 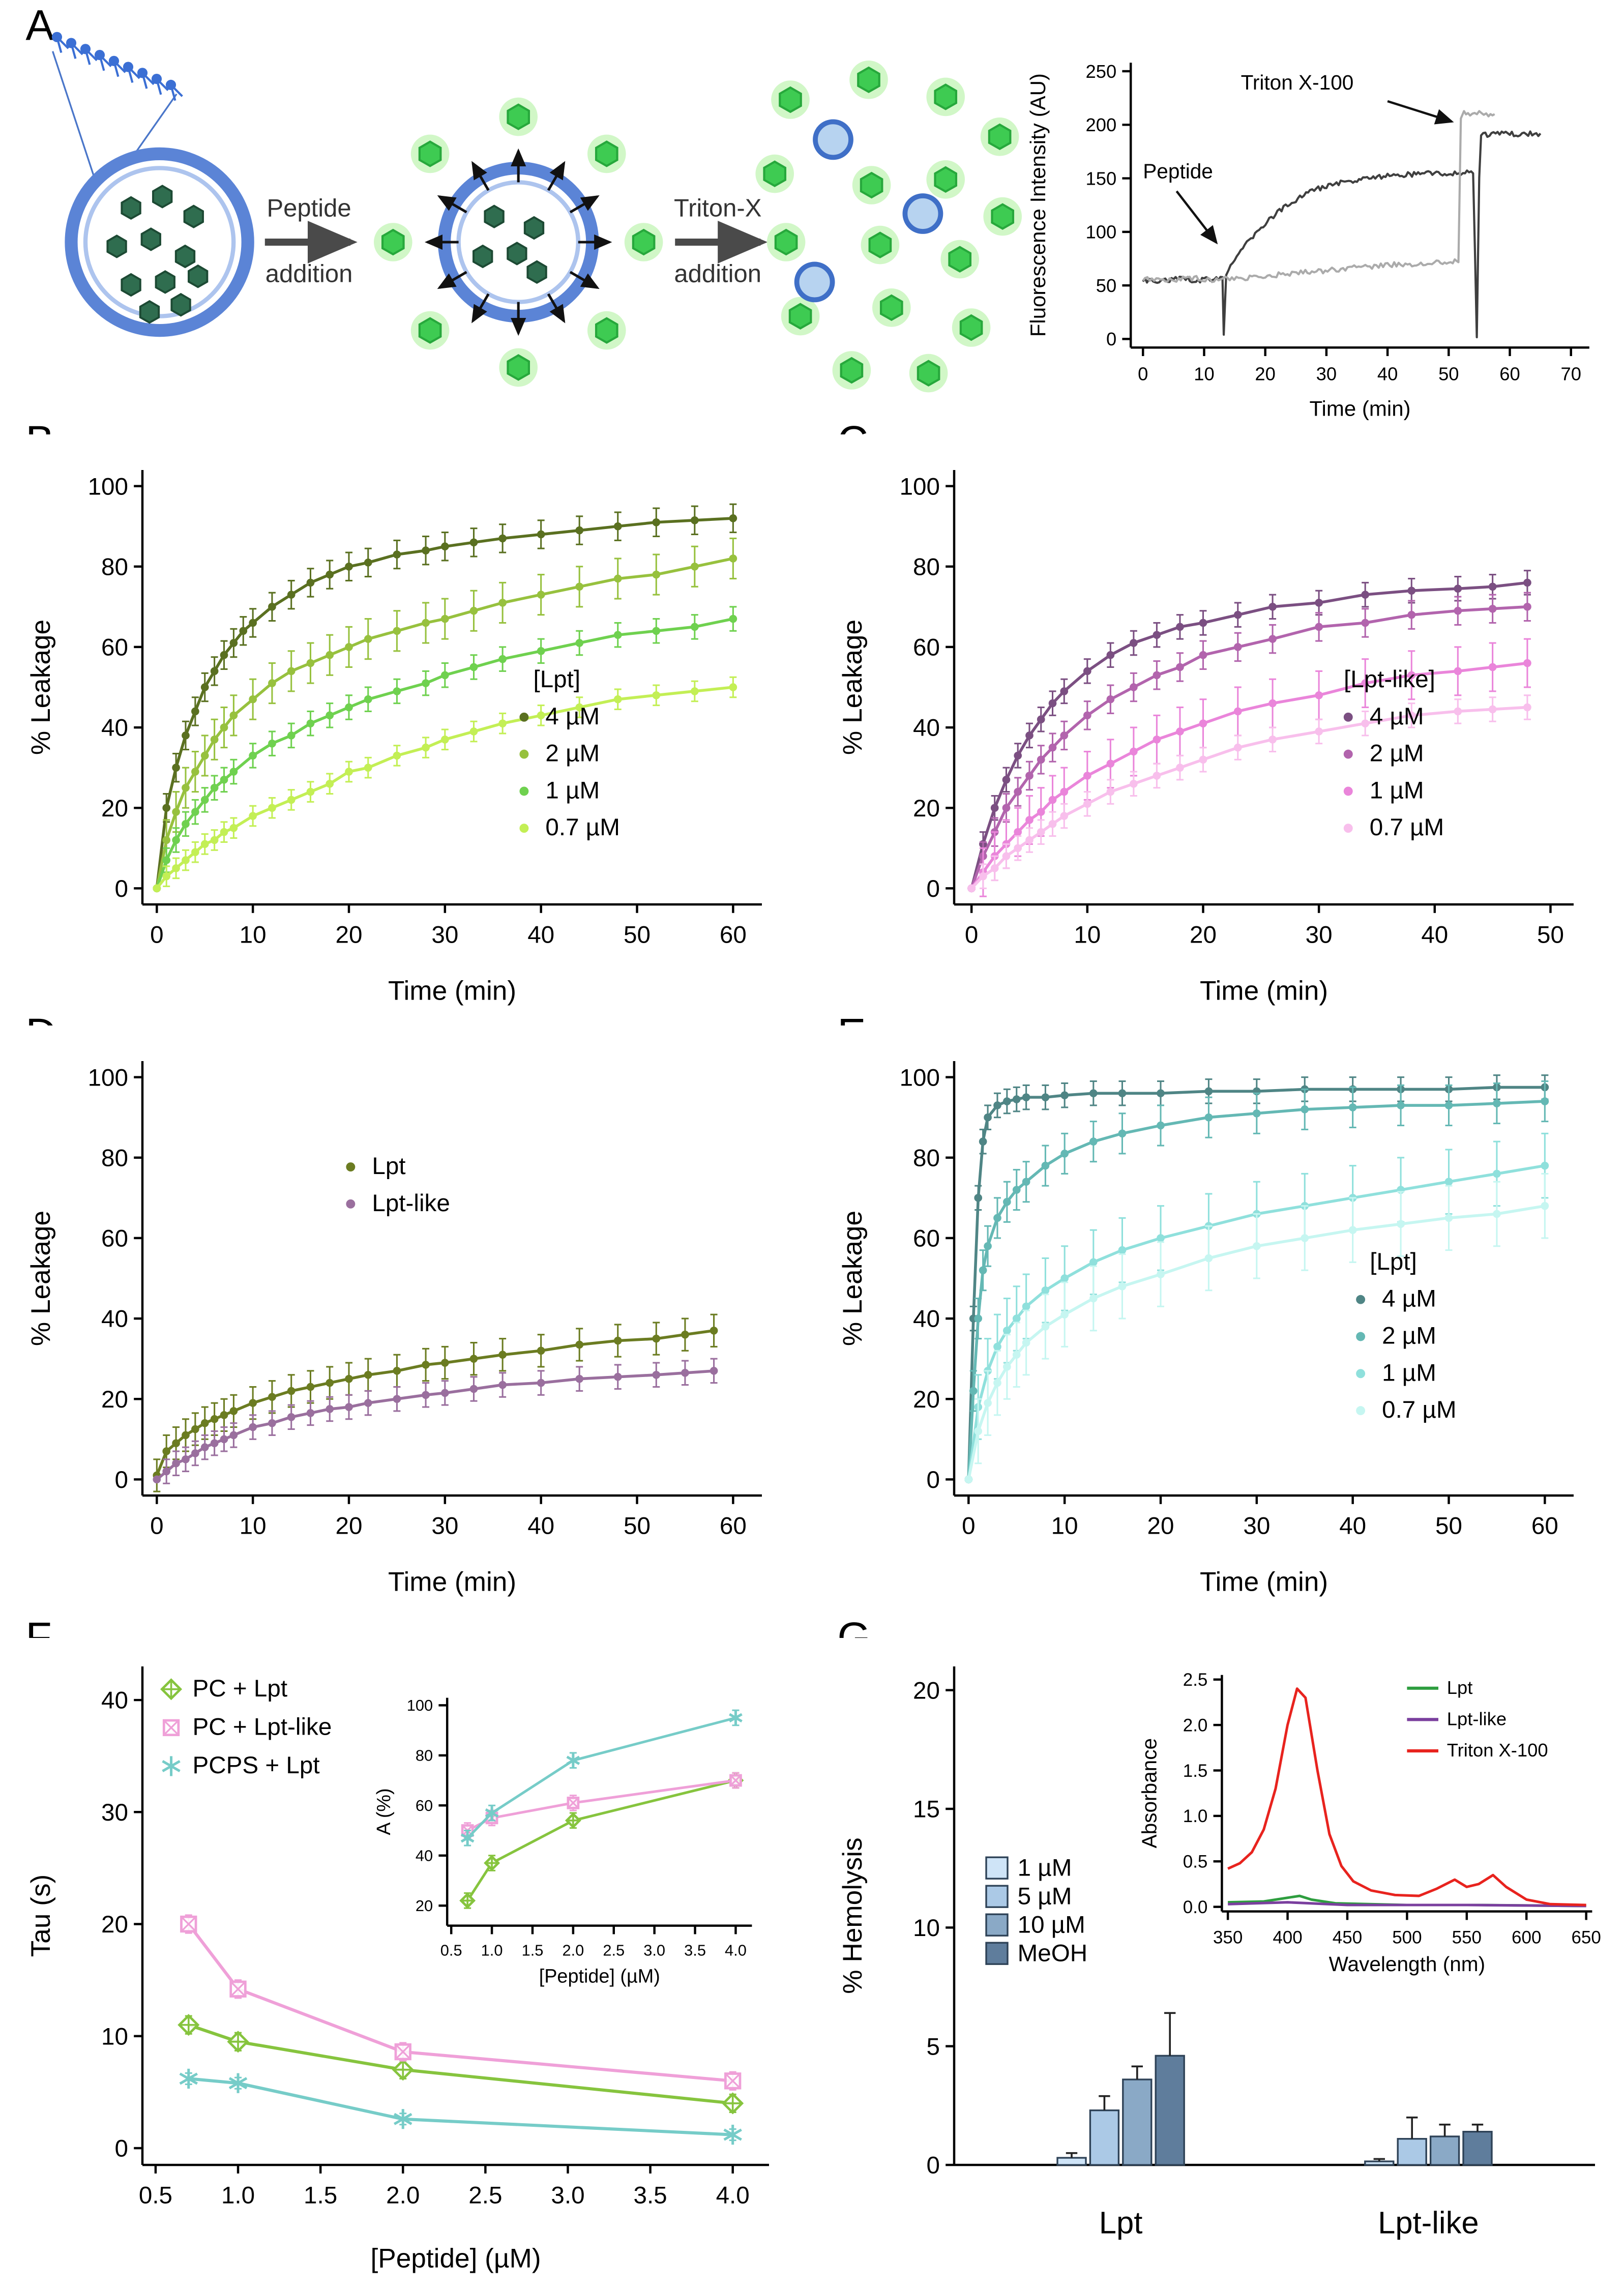 What do you see at coordinates (1150, 1793) in the screenshot?
I see `svg-text: Absorbance` at bounding box center [1150, 1793].